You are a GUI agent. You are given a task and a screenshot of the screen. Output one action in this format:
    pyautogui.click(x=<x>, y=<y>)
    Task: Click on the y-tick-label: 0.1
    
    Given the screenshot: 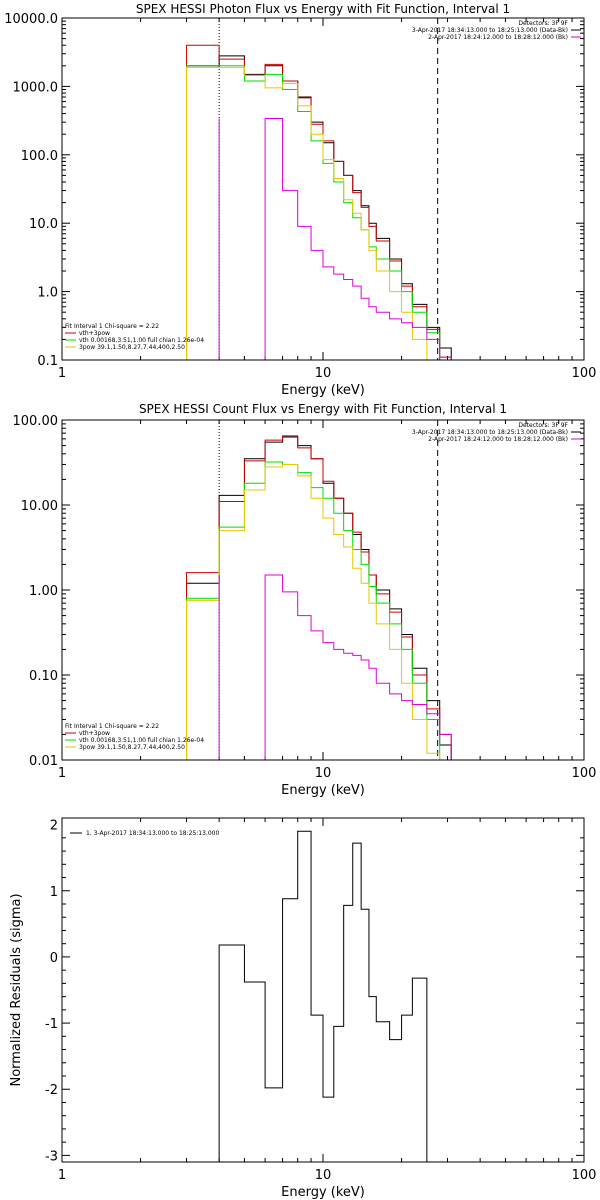 What is the action you would take?
    pyautogui.click(x=47, y=361)
    